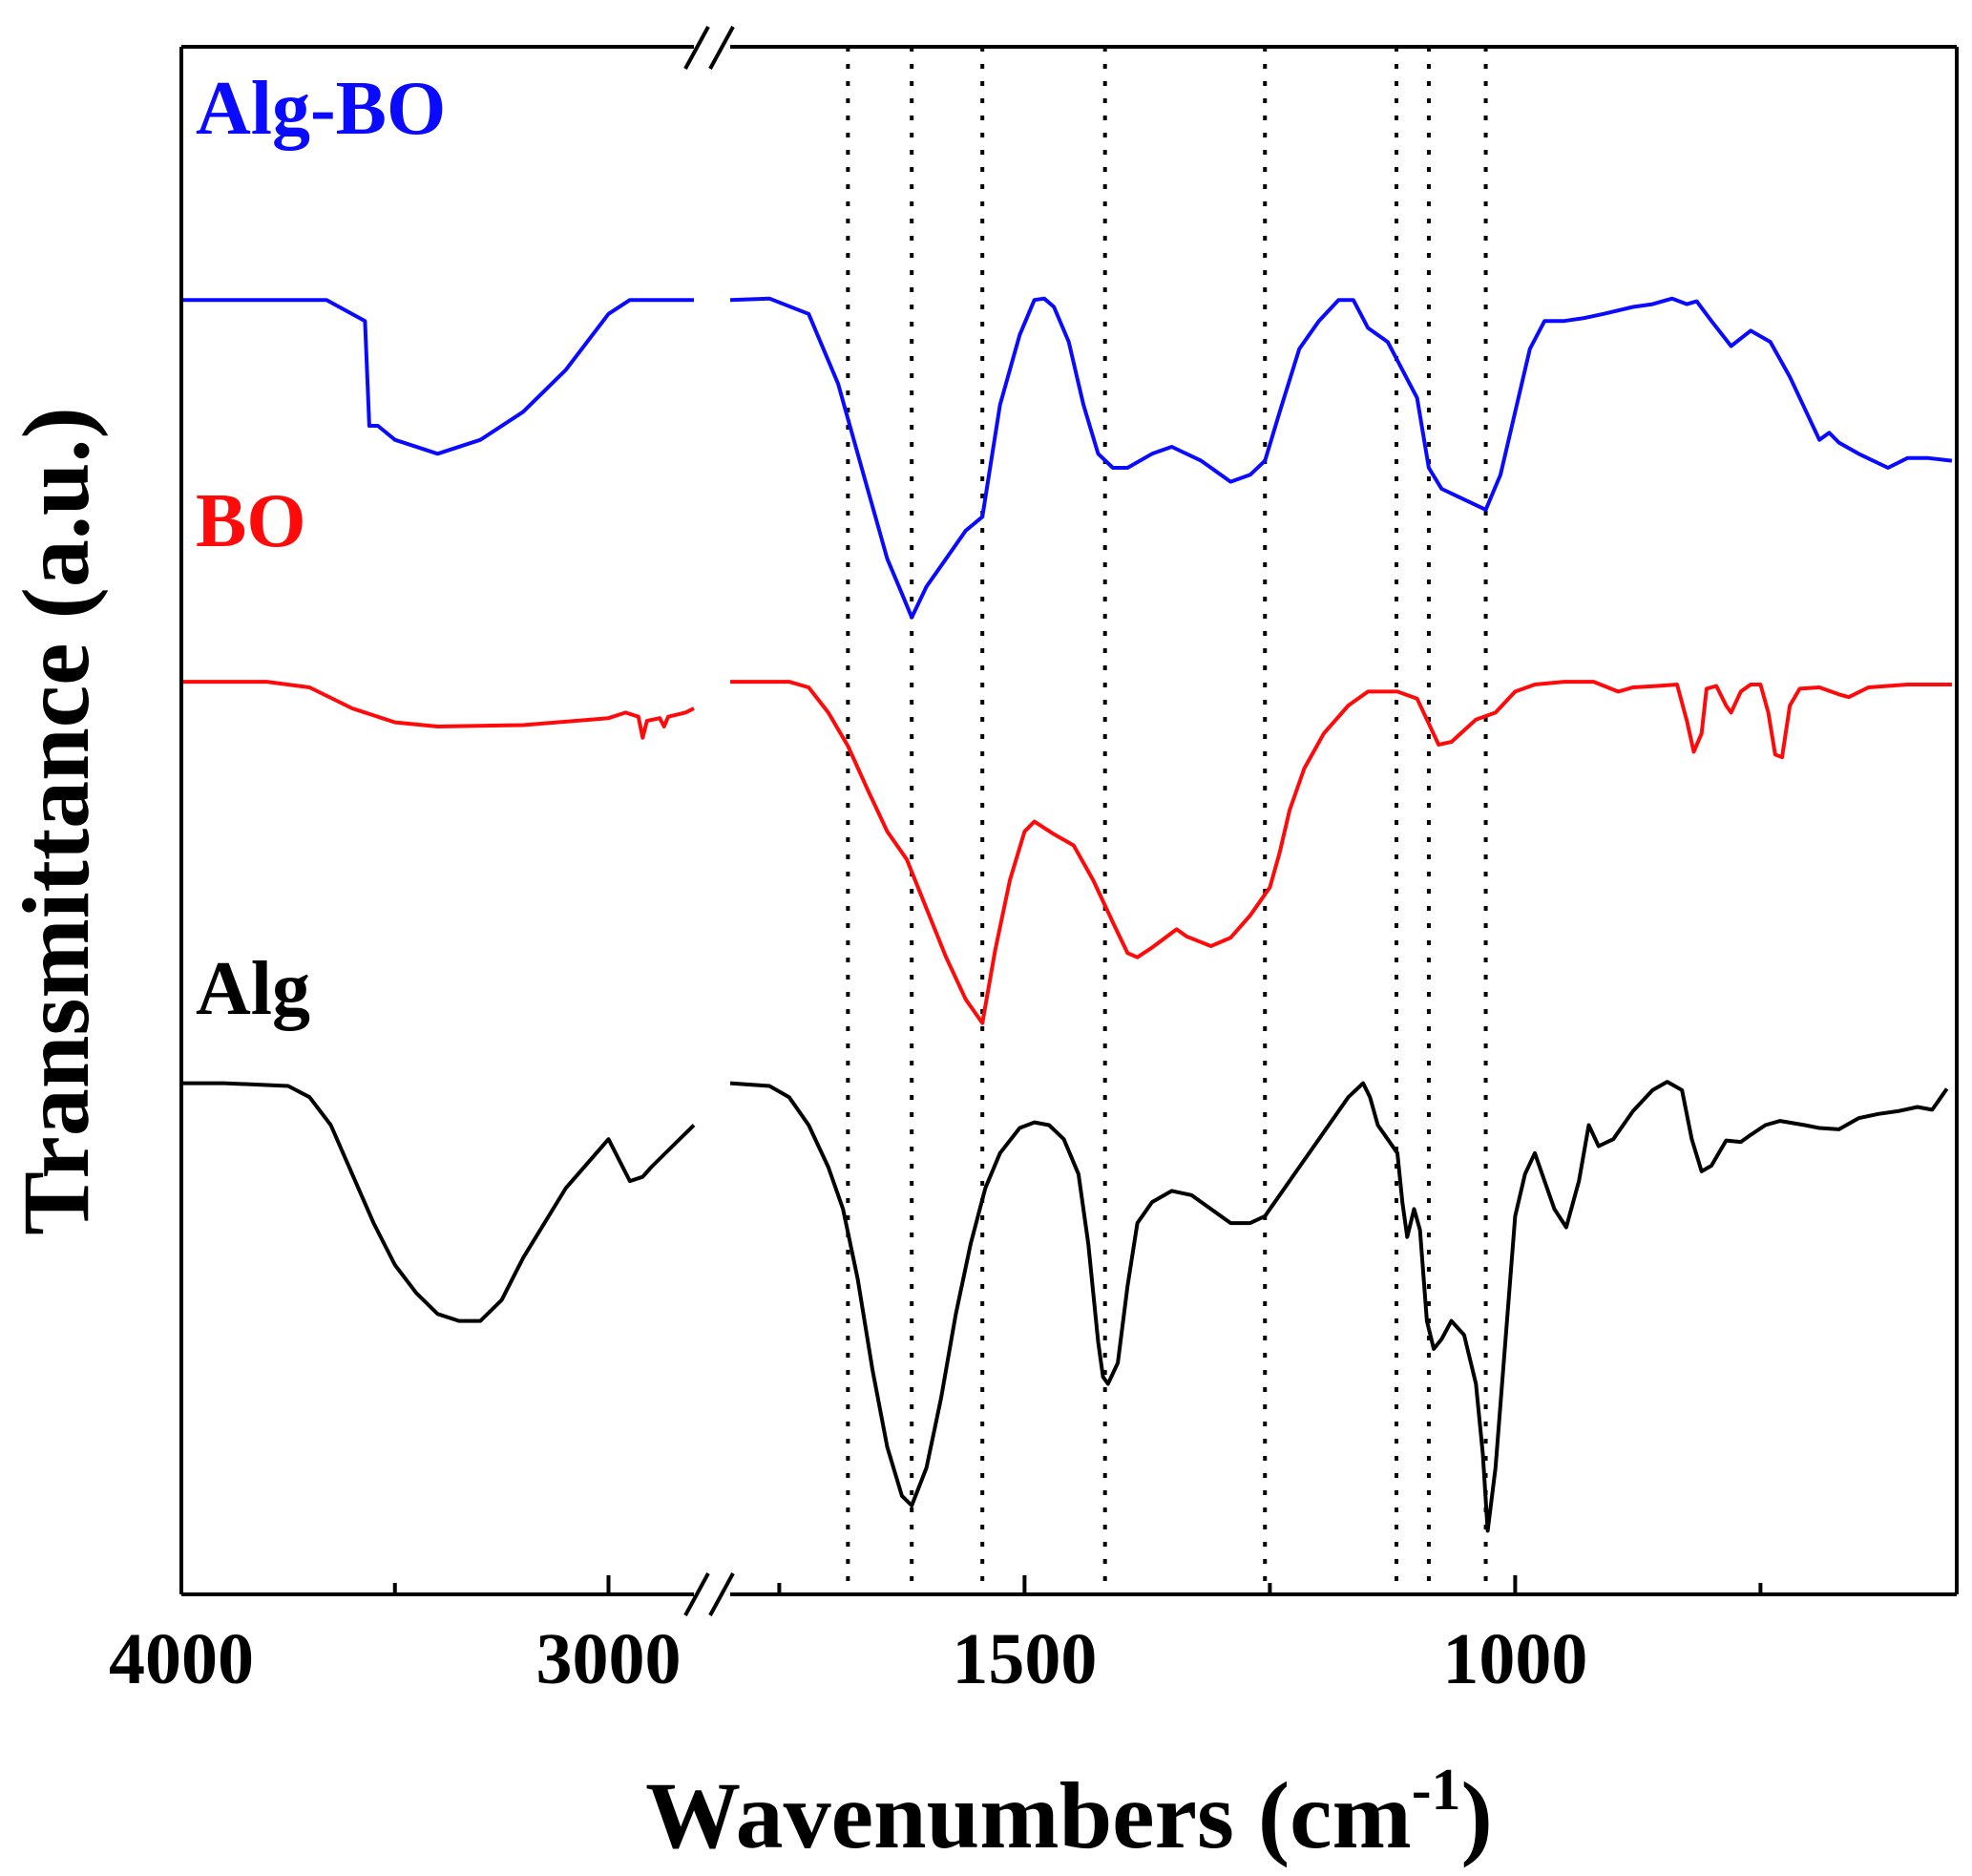 The height and width of the screenshot is (1876, 1972). Describe the element at coordinates (1514, 1659) in the screenshot. I see `x-tick-label-1000: 1000` at that location.